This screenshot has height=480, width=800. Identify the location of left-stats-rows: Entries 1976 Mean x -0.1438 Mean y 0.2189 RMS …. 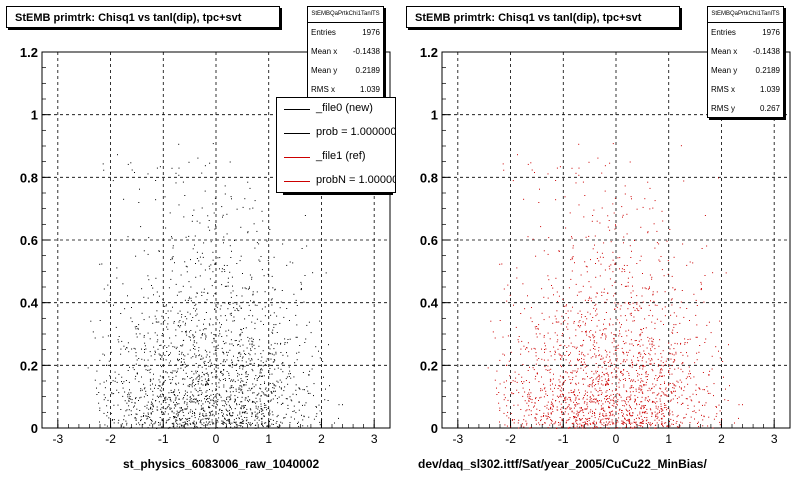
(345, 61).